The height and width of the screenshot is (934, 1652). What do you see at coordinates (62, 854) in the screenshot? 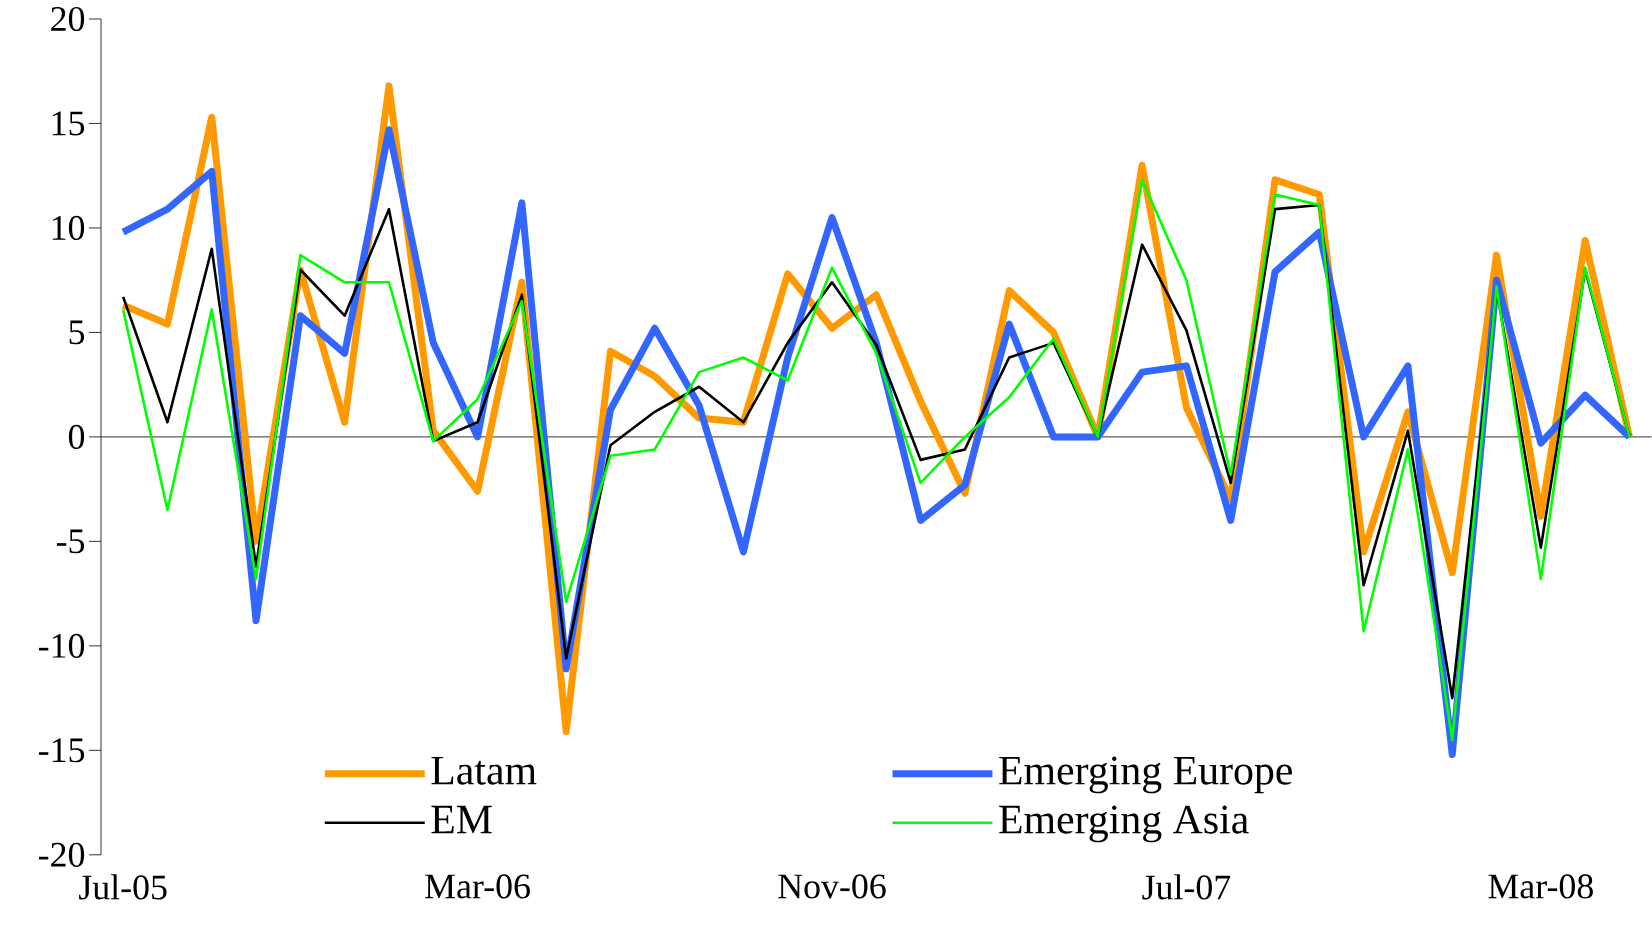
I see `y-tick-label: -20` at bounding box center [62, 854].